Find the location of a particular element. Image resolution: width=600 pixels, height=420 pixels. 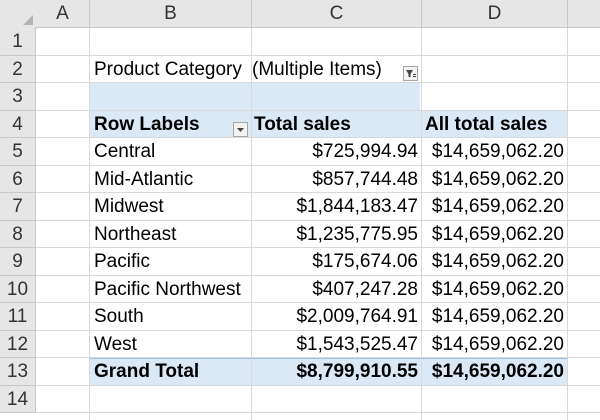

pivot-row-label: Pacific Northwest is located at coordinates (167, 289).